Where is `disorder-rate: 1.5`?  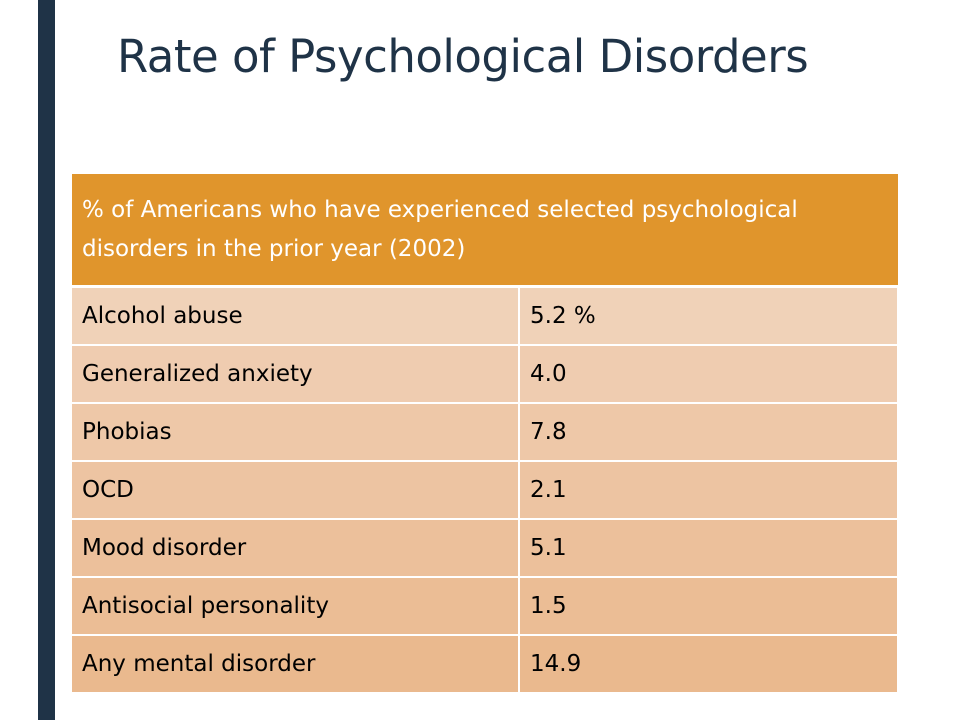
disorder-rate: 1.5 is located at coordinates (709, 606).